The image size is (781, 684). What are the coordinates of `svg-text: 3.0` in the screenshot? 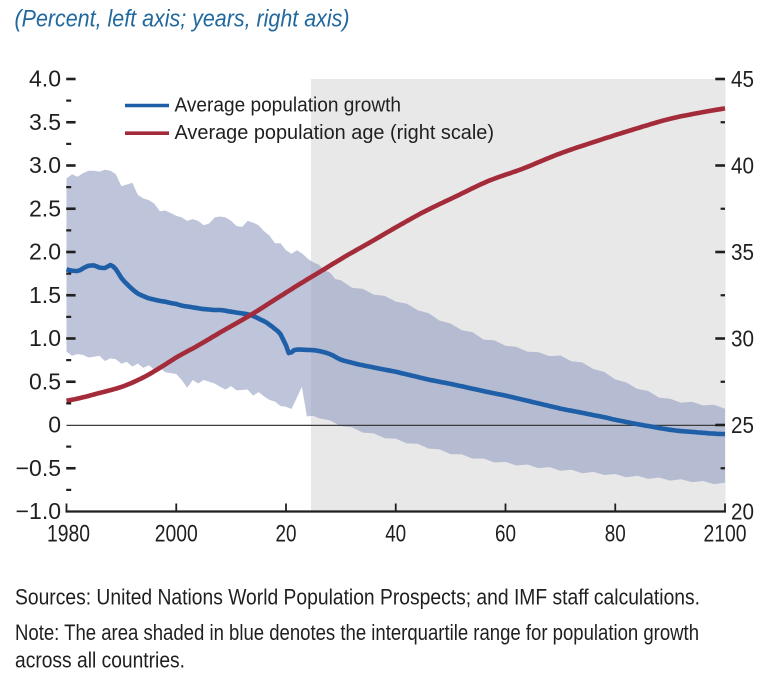 It's located at (45, 165).